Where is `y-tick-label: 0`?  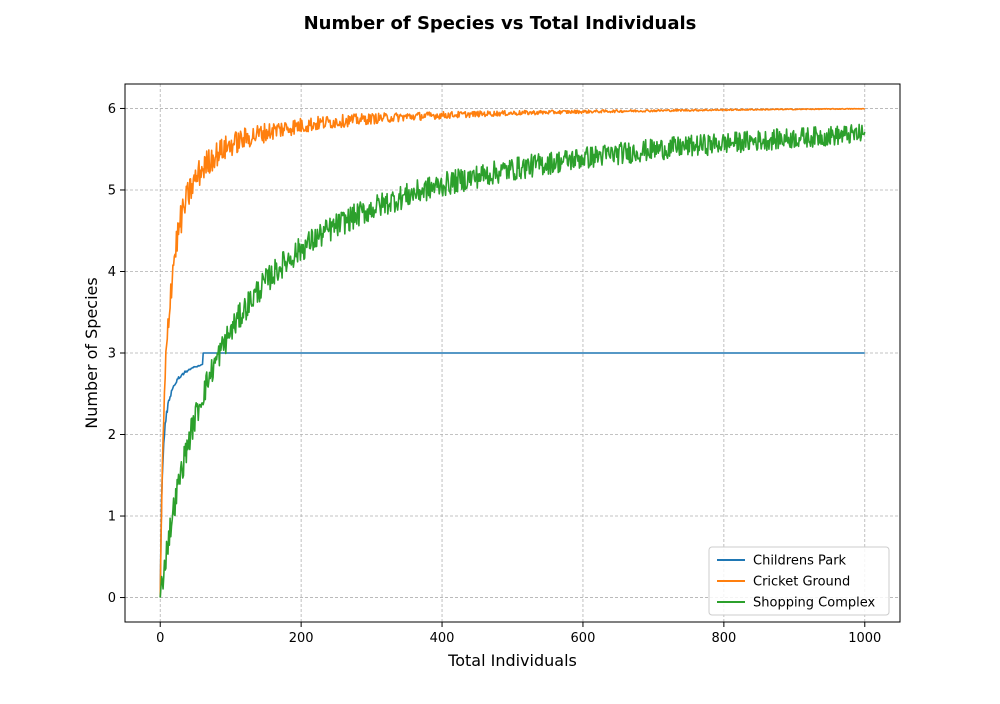 y-tick-label: 0 is located at coordinates (112, 598).